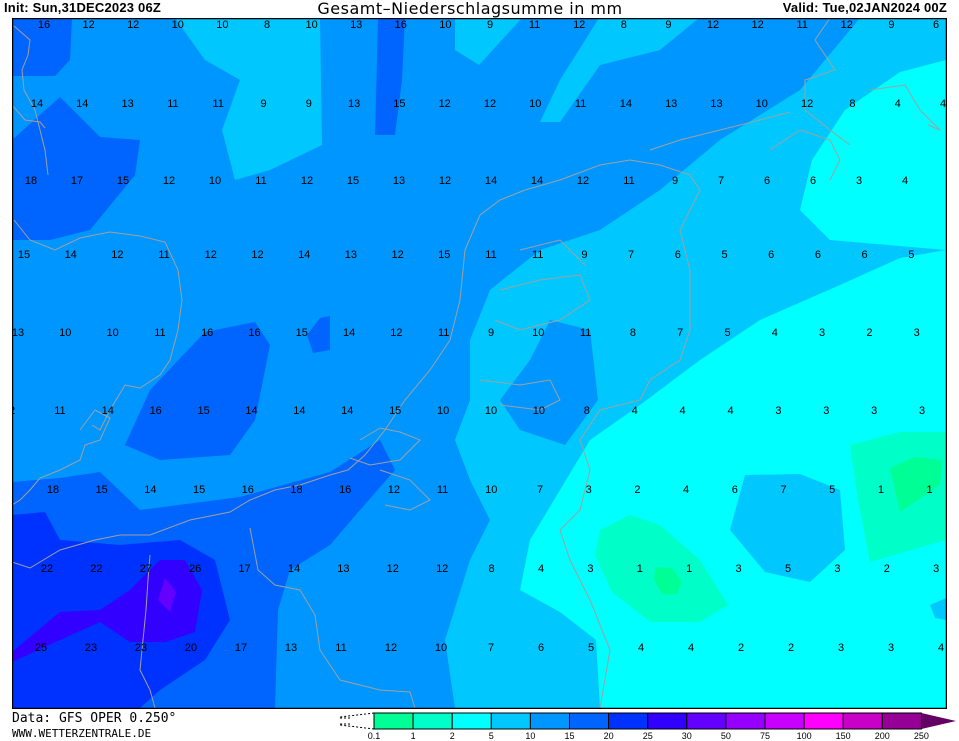 The width and height of the screenshot is (959, 741). What do you see at coordinates (843, 736) in the screenshot?
I see `legend-label: 150` at bounding box center [843, 736].